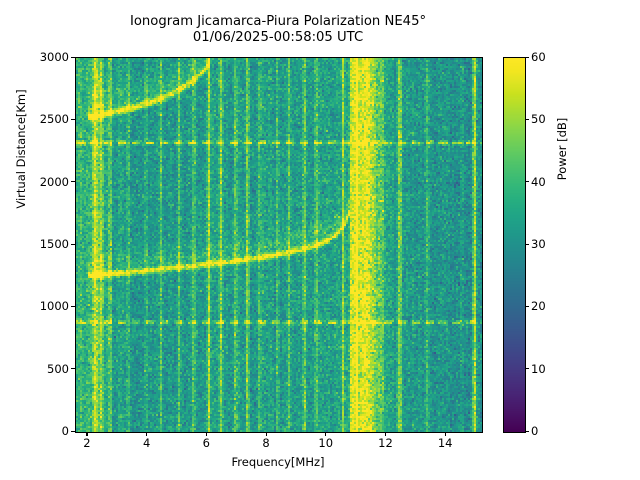  Describe the element at coordinates (58, 368) in the screenshot. I see `y-tick-label: 500` at that location.